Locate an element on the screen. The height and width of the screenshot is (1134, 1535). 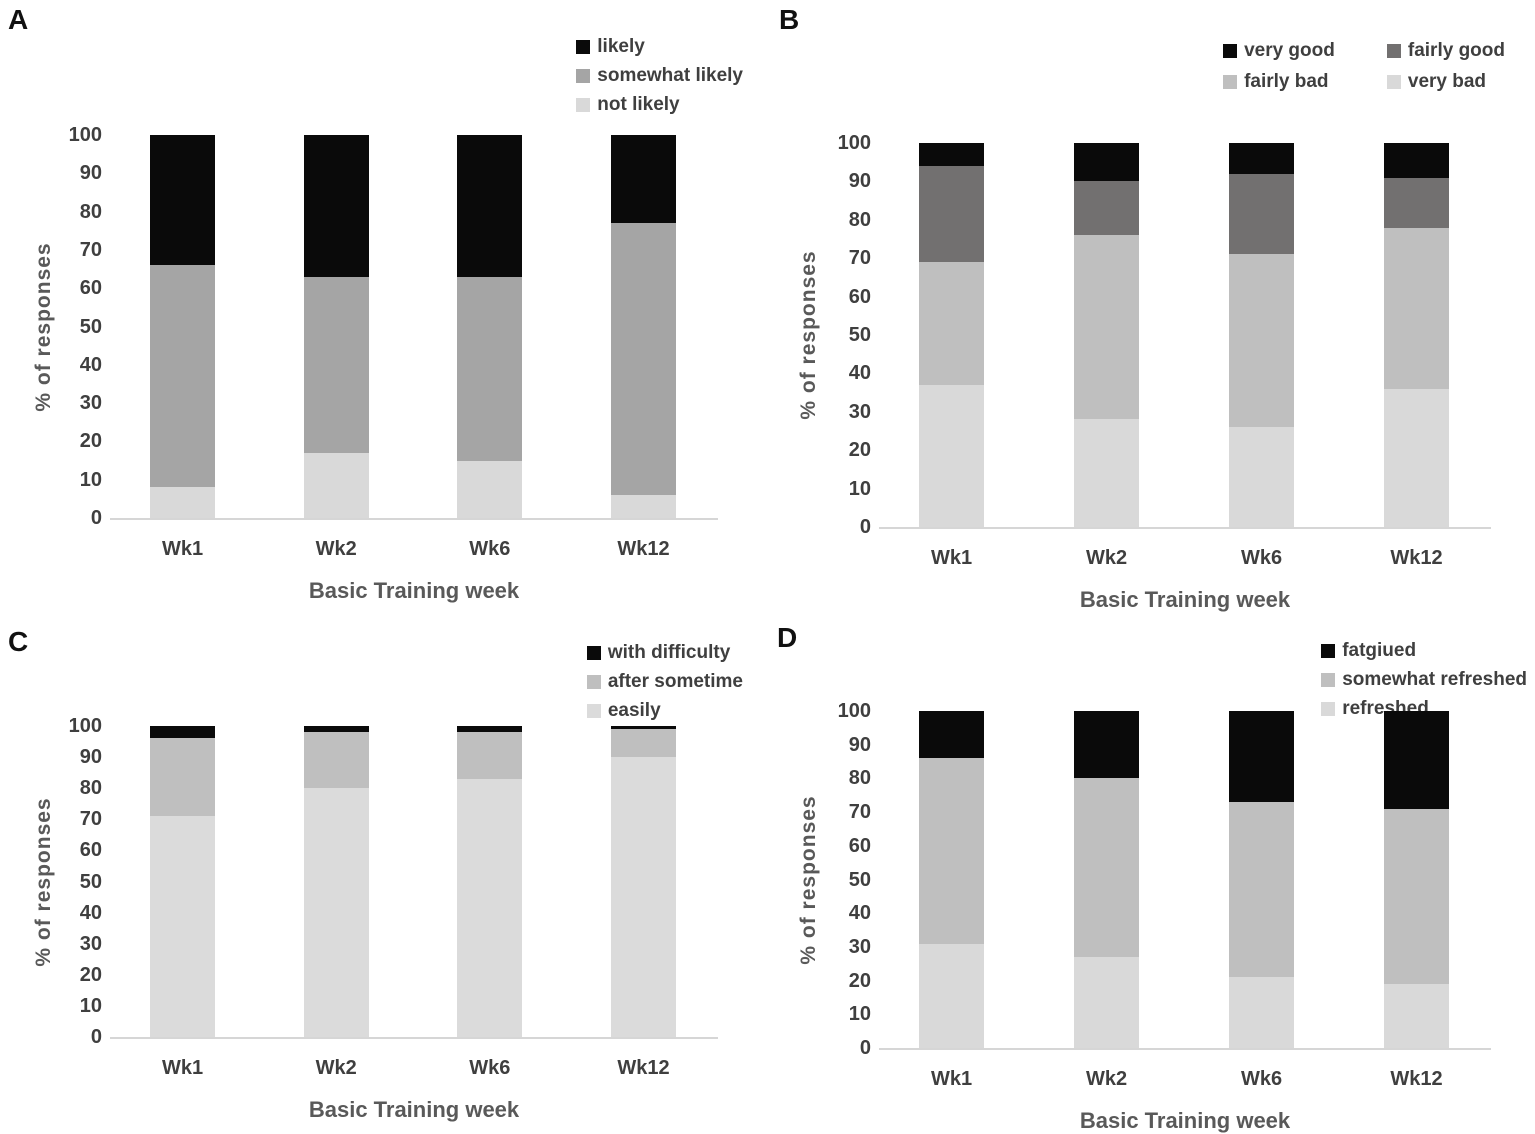
legend-label: fatgiued is located at coordinates (1379, 650).